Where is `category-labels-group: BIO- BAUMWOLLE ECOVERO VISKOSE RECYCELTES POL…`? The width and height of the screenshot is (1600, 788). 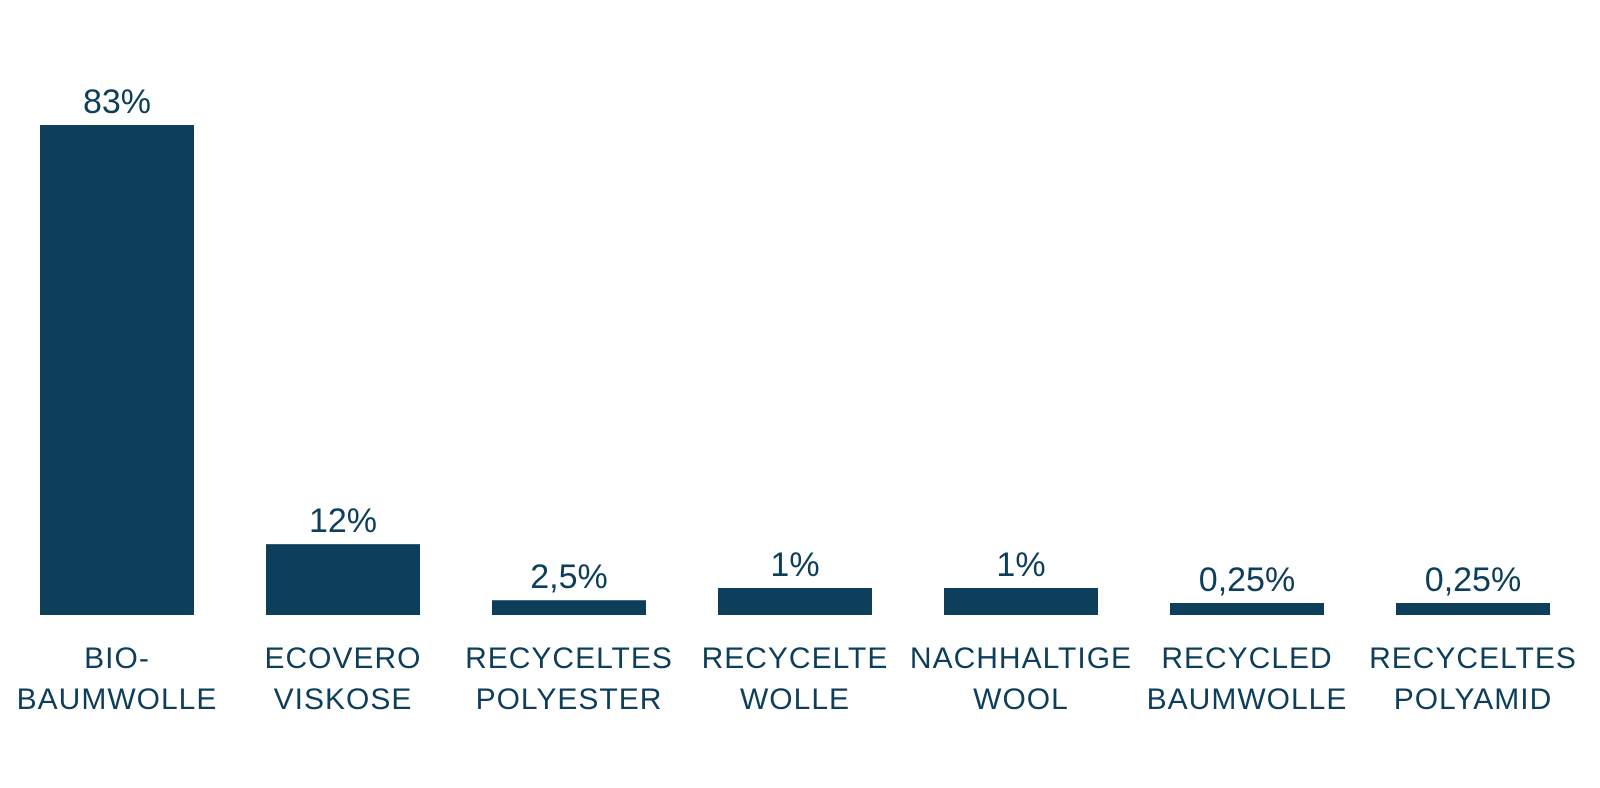 category-labels-group: BIO- BAUMWOLLE ECOVERO VISKOSE RECYCELTES POL… is located at coordinates (797, 679).